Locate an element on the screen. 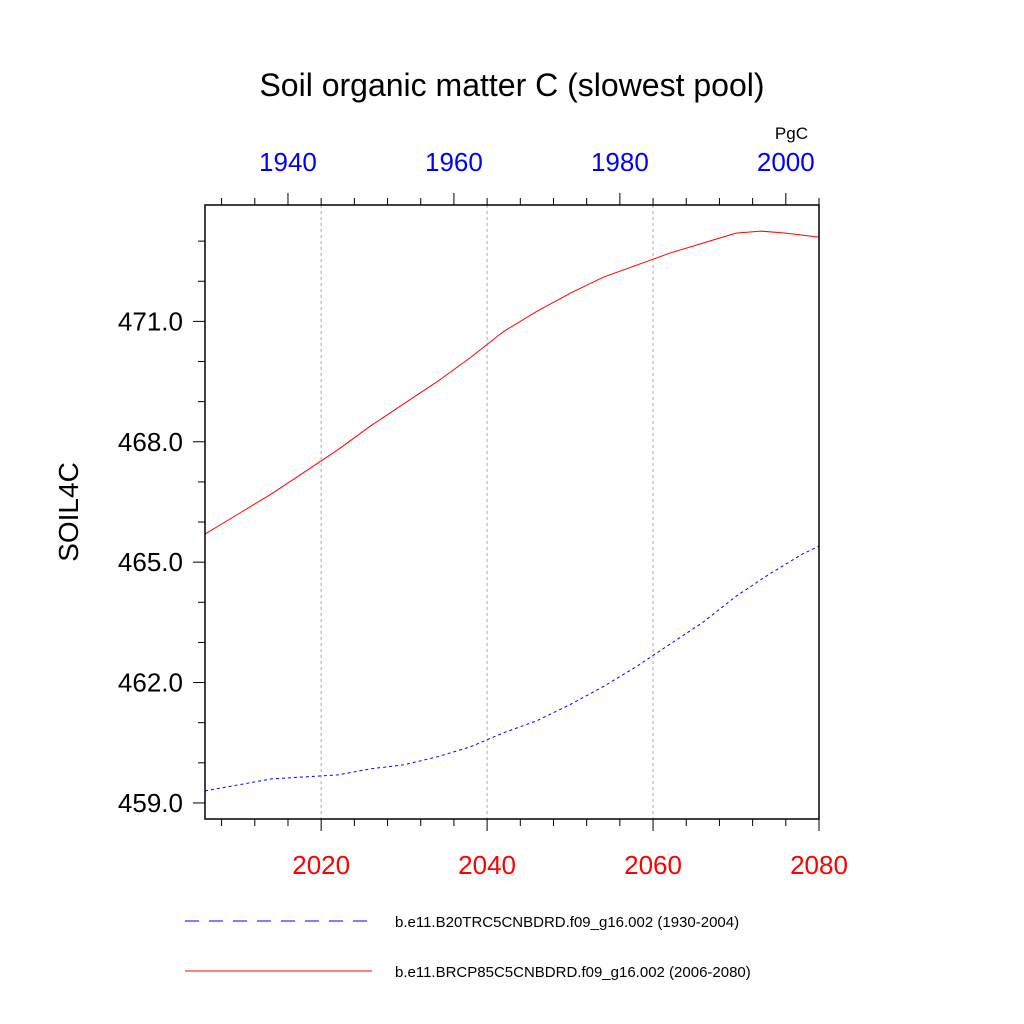  top-tick-label-2000: 2000 is located at coordinates (786, 162).